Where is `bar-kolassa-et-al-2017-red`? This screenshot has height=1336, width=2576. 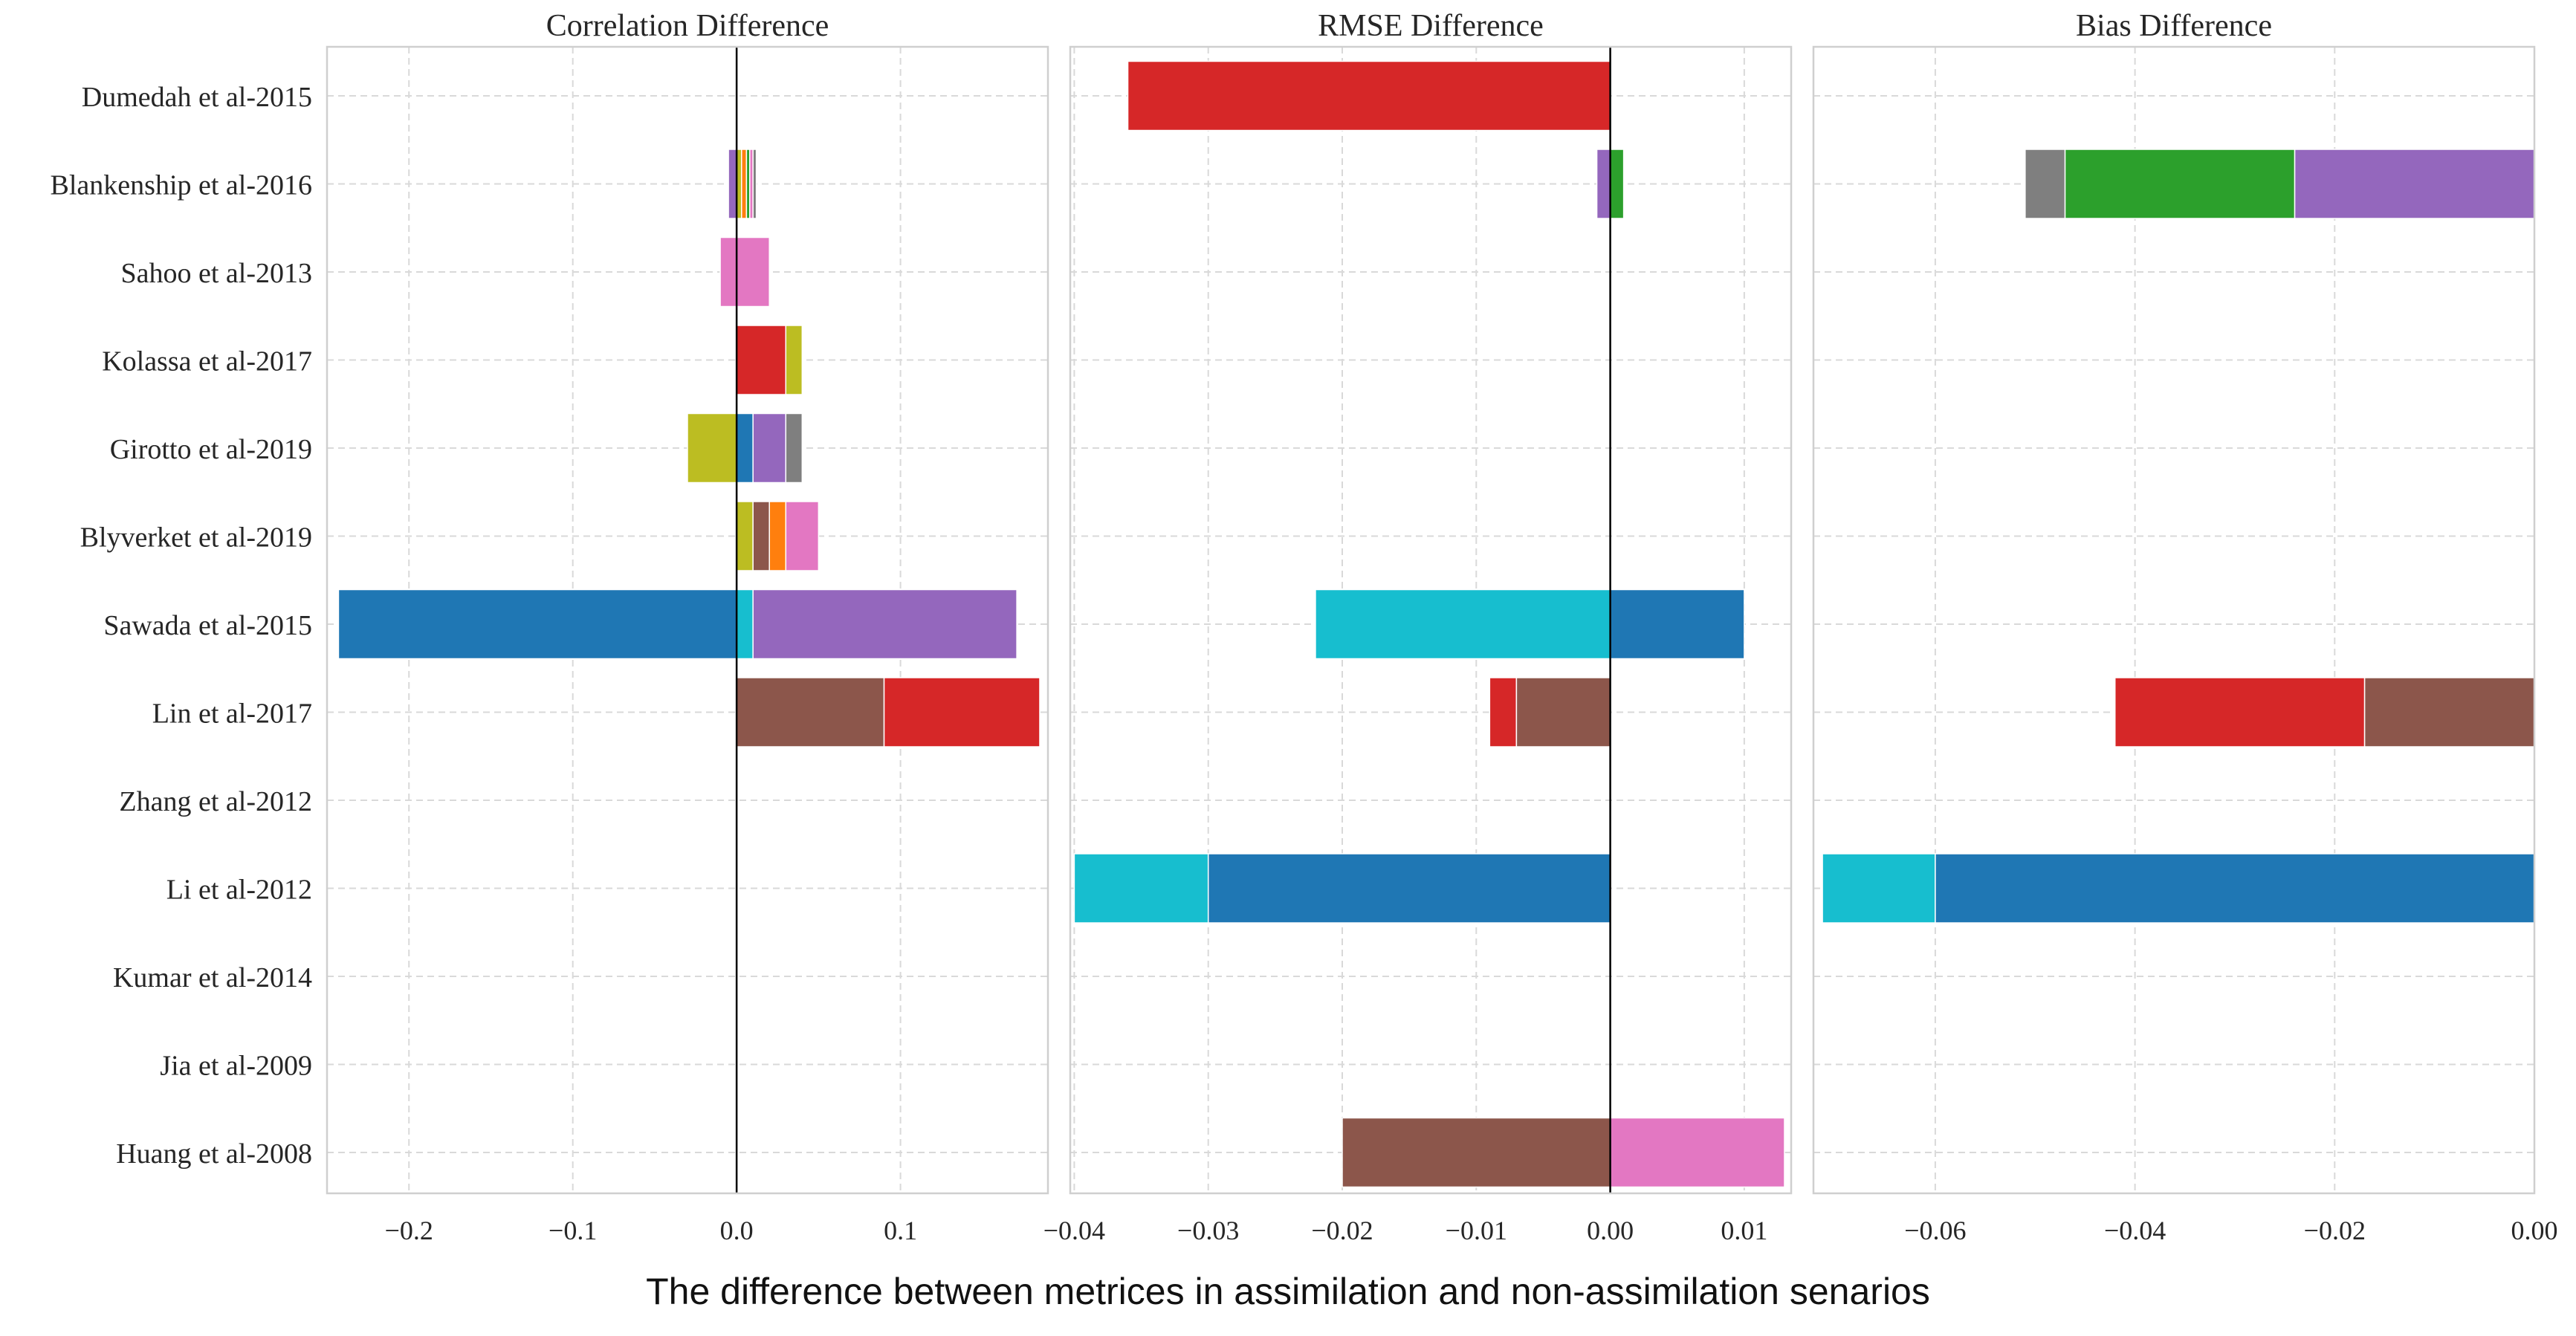 bar-kolassa-et-al-2017-red is located at coordinates (761, 360).